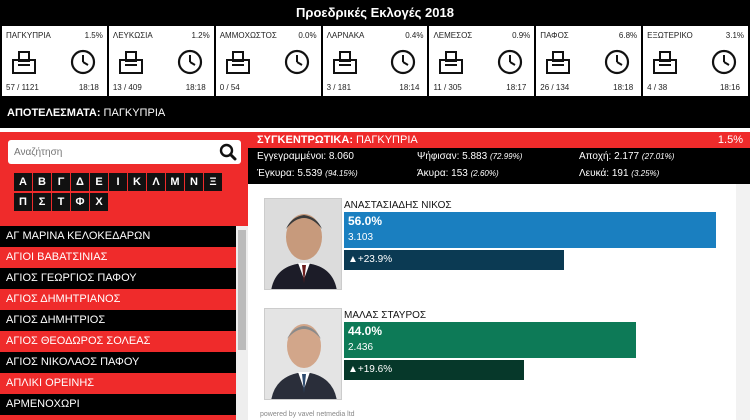  What do you see at coordinates (200, 35) in the screenshot?
I see `district-pct: 1.2%` at bounding box center [200, 35].